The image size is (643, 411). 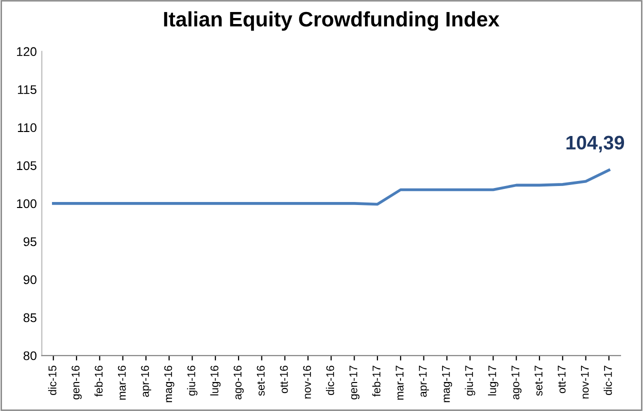 I want to click on x-tick-label: set-17, so click(x=538, y=381).